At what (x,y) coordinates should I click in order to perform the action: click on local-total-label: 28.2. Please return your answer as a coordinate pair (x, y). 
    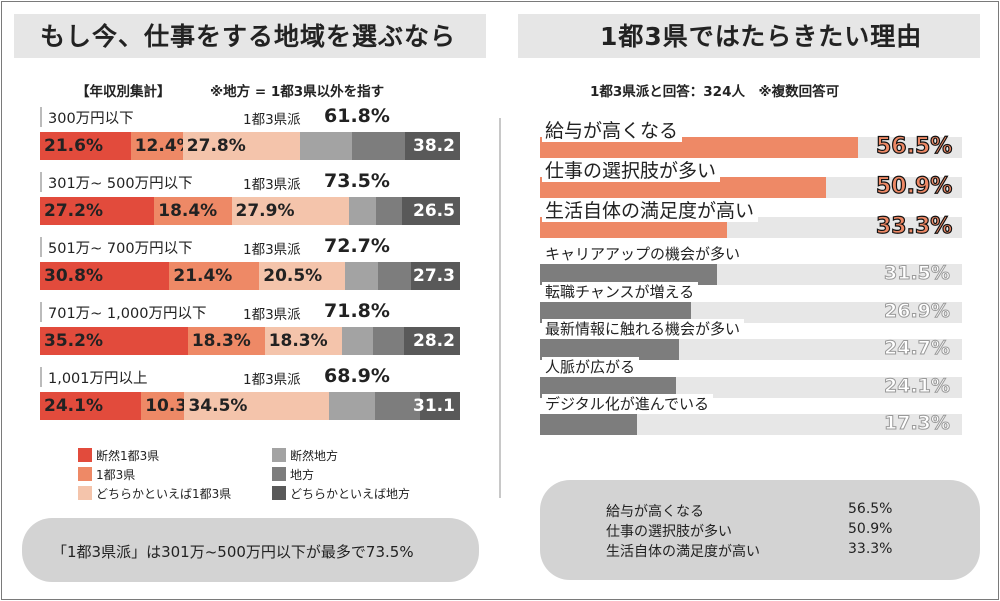
    Looking at the image, I should click on (434, 341).